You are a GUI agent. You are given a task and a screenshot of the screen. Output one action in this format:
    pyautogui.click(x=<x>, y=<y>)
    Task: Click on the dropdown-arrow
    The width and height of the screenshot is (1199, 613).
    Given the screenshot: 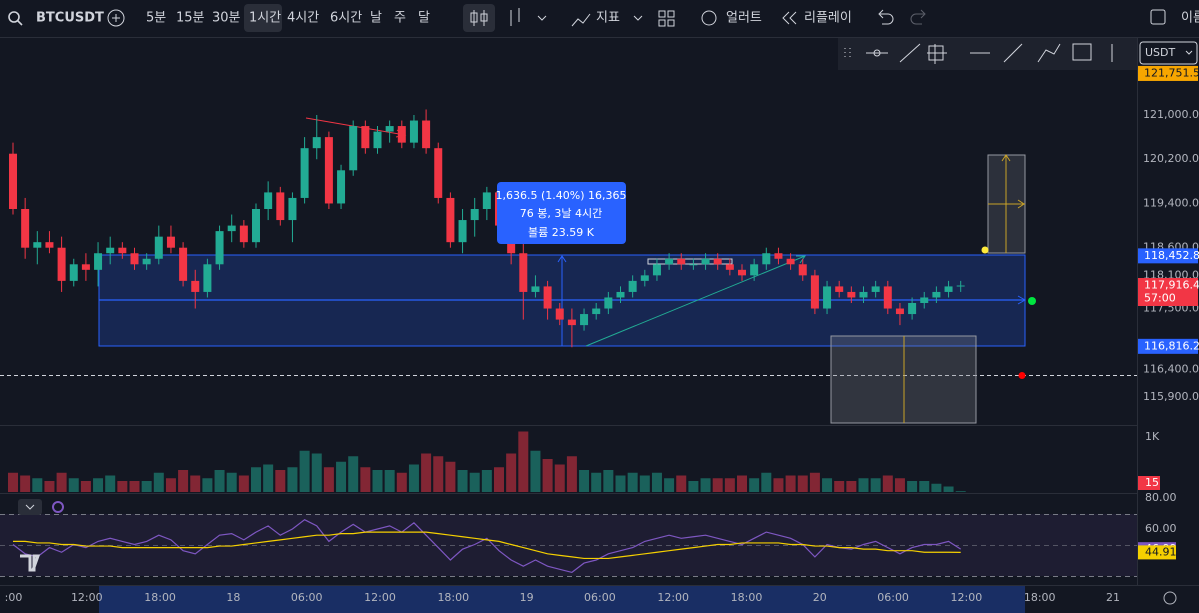 What is the action you would take?
    pyautogui.click(x=1189, y=52)
    